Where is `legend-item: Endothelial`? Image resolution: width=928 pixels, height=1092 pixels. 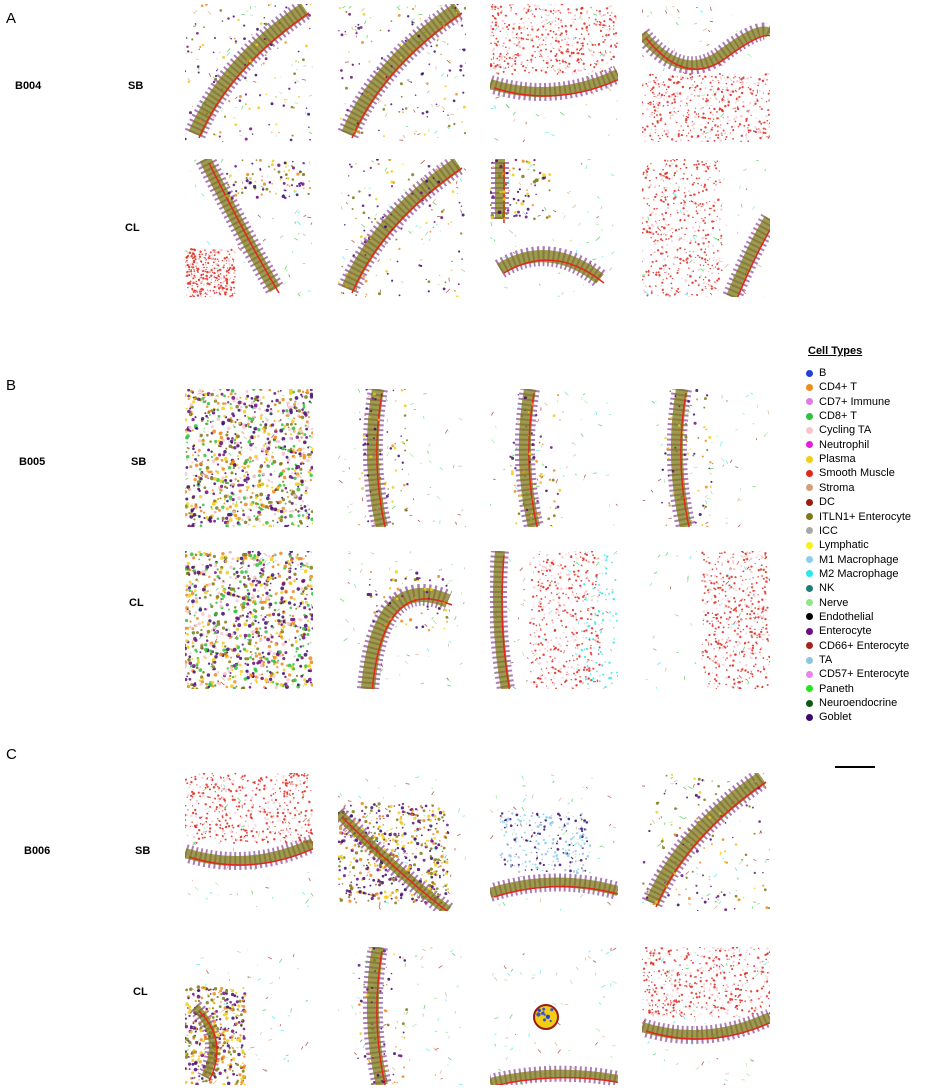
legend-item: Endothelial is located at coordinates (839, 617).